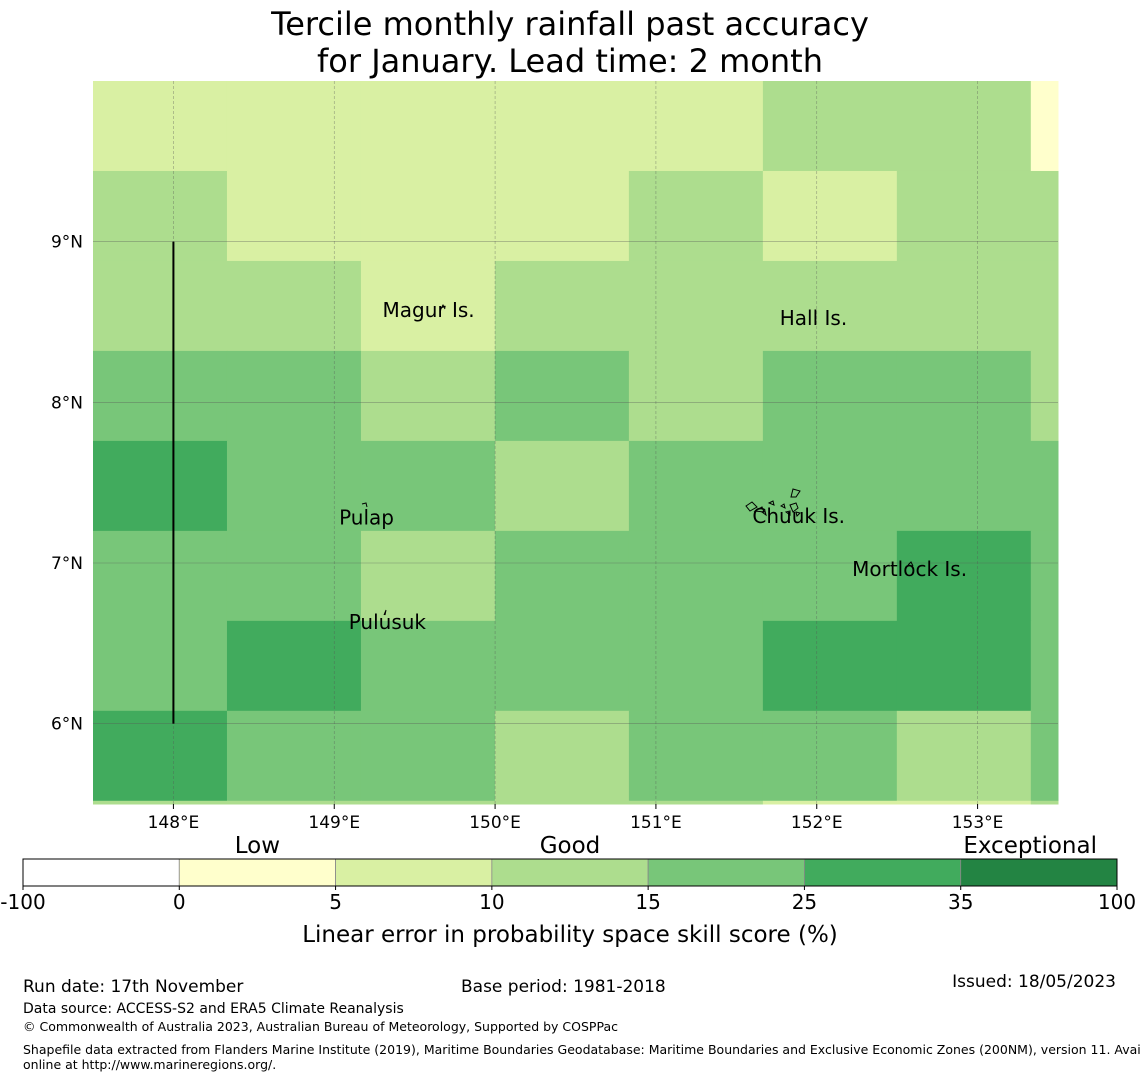  What do you see at coordinates (388, 622) in the screenshot?
I see `island-label: Pulusuk` at bounding box center [388, 622].